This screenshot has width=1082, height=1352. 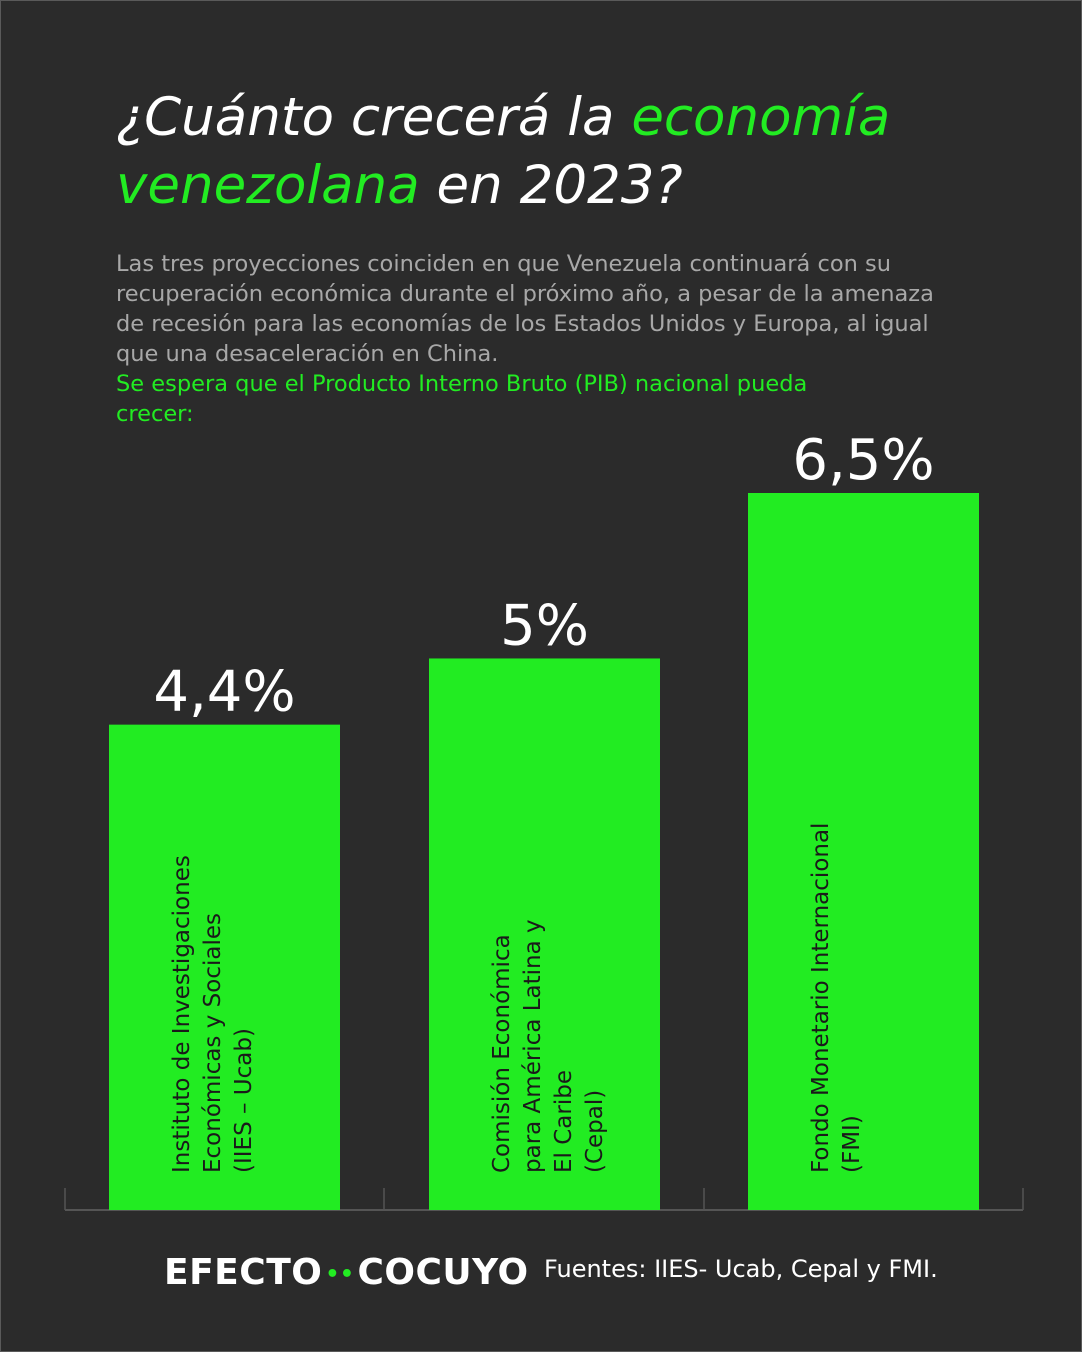 What do you see at coordinates (595, 1131) in the screenshot?
I see `category-label-line: (Cepal)` at bounding box center [595, 1131].